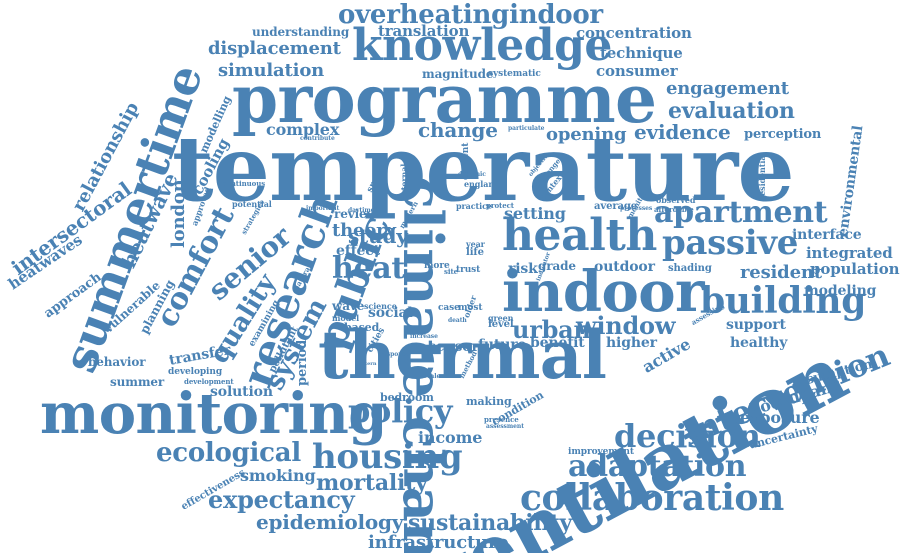 Image resolution: width=900 pixels, height=553 pixels. Describe the element at coordinates (780, 417) in the screenshot. I see `word-exposure: exposure` at that location.